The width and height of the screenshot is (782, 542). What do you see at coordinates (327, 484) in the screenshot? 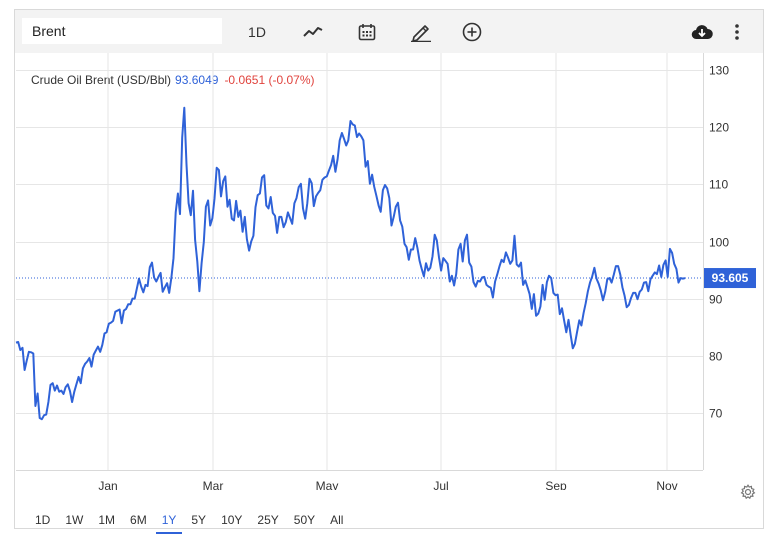
I see `x-tick-label: May` at bounding box center [327, 484].